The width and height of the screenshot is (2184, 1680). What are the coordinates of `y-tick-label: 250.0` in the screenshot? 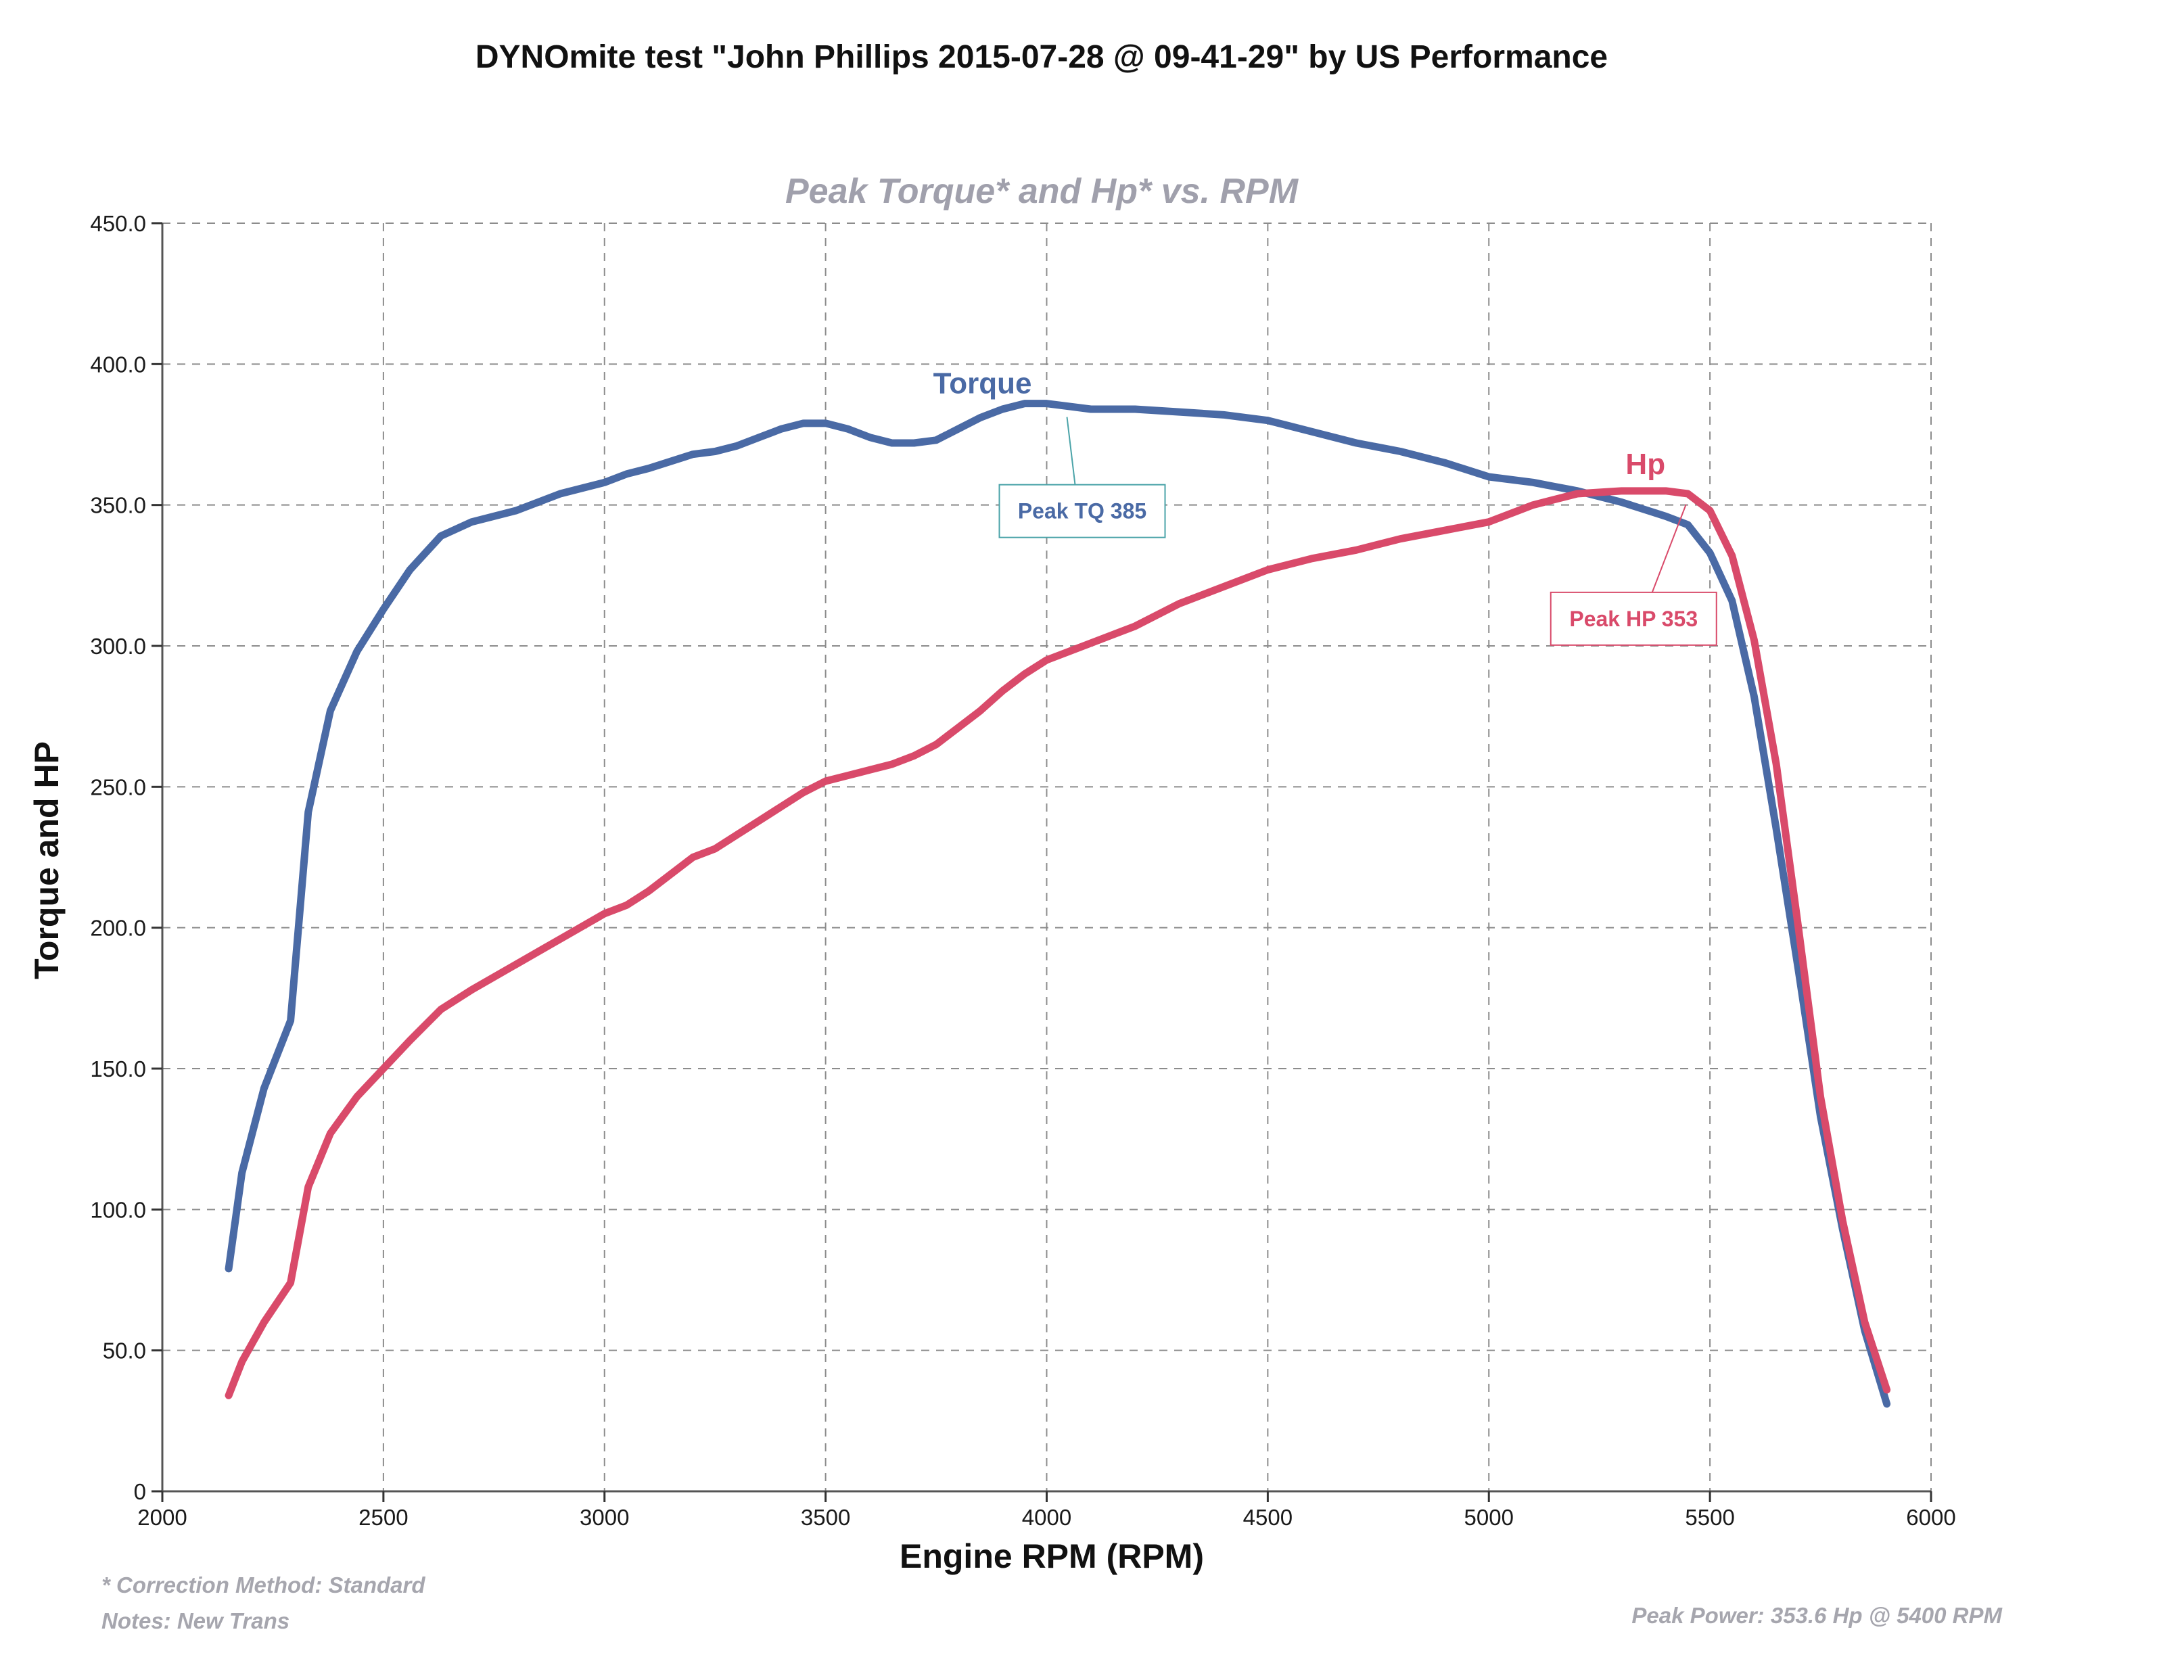 It's located at (118, 787).